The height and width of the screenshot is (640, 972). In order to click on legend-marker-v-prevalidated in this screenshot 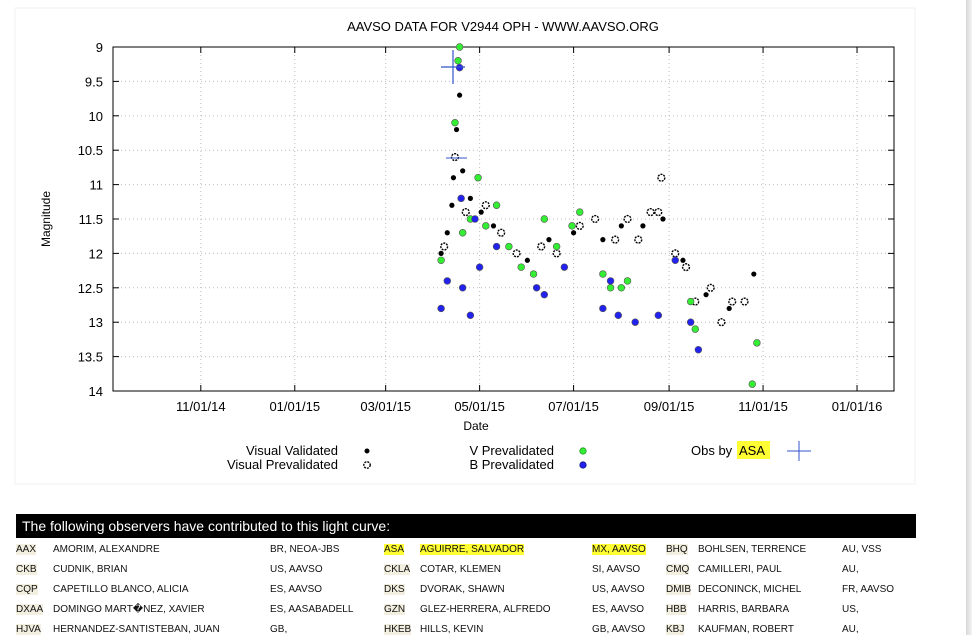, I will do `click(583, 451)`.